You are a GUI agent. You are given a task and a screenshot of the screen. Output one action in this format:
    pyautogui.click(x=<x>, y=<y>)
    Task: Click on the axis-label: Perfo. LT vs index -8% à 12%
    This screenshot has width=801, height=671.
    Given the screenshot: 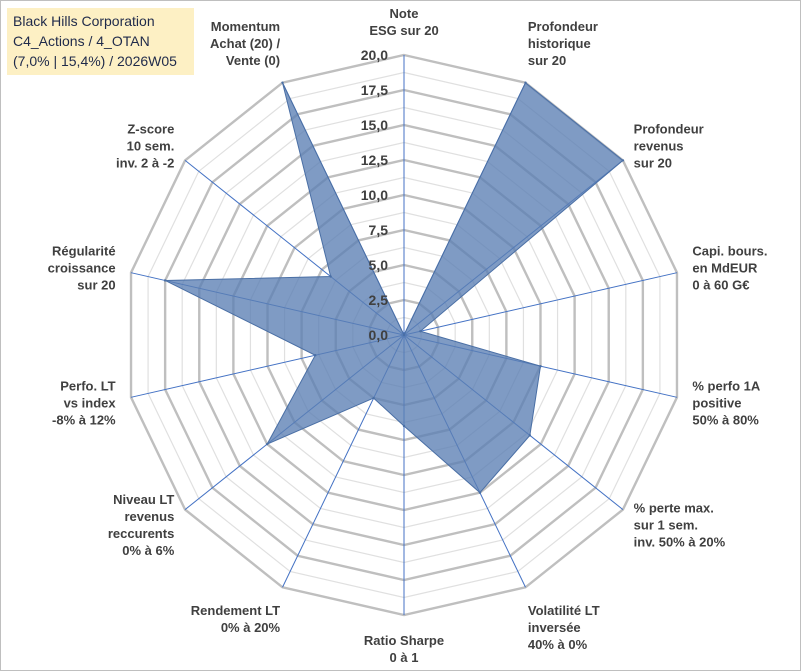 What is the action you would take?
    pyautogui.click(x=84, y=403)
    